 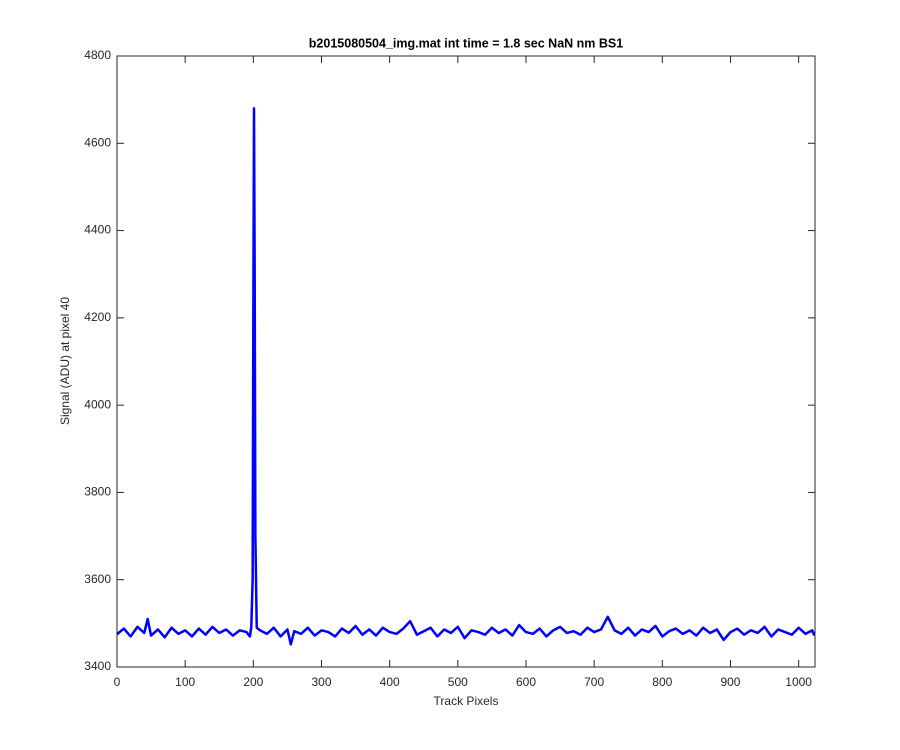 What do you see at coordinates (65, 361) in the screenshot?
I see `y-axis-label: Signal (ADU) at pixel 40` at bounding box center [65, 361].